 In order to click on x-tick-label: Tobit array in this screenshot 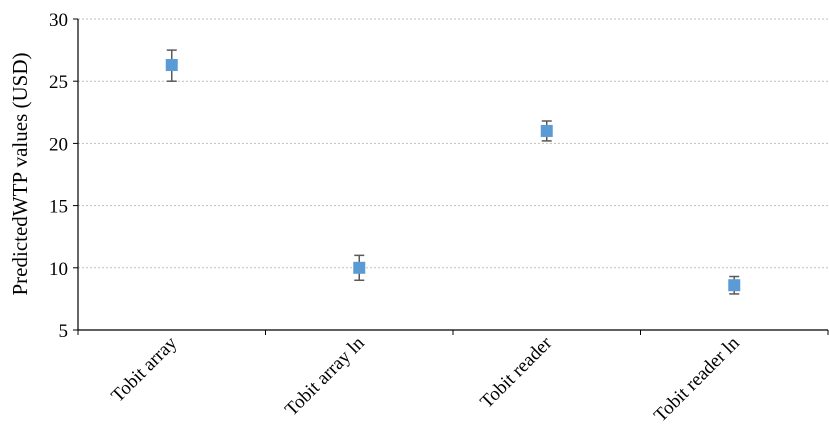, I will do `click(144, 369)`.